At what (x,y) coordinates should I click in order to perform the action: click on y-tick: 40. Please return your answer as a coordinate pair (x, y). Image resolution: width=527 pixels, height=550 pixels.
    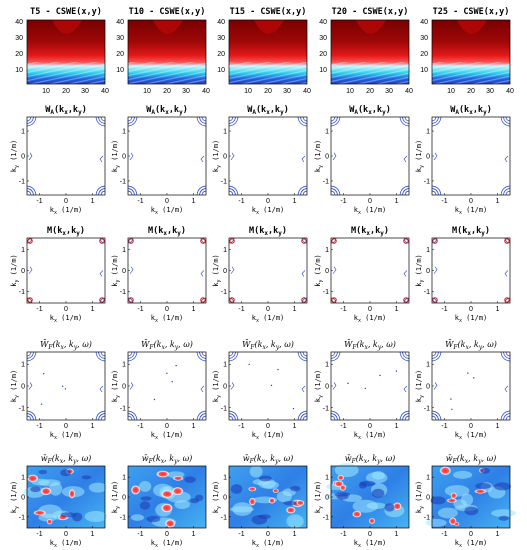
    Looking at the image, I should click on (120, 22).